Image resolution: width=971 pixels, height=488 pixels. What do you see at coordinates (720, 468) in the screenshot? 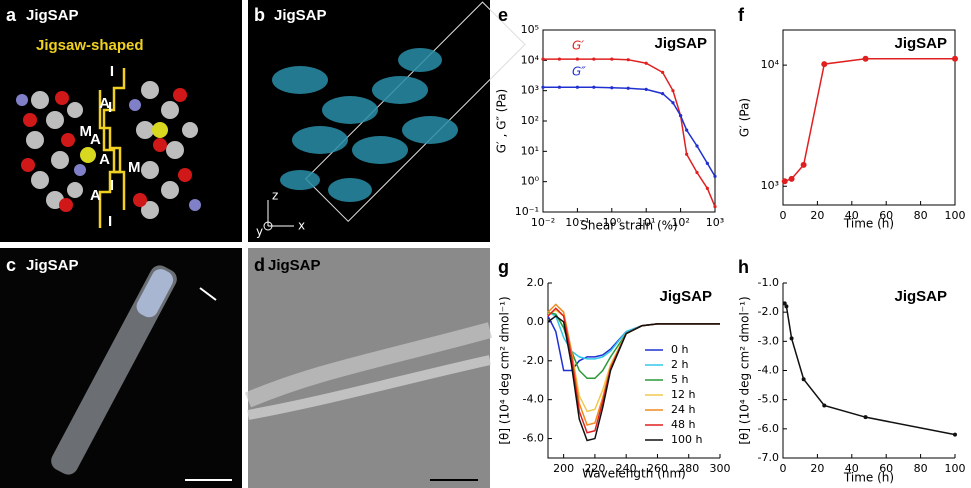
I see `x-tick-label: 300` at bounding box center [720, 468].